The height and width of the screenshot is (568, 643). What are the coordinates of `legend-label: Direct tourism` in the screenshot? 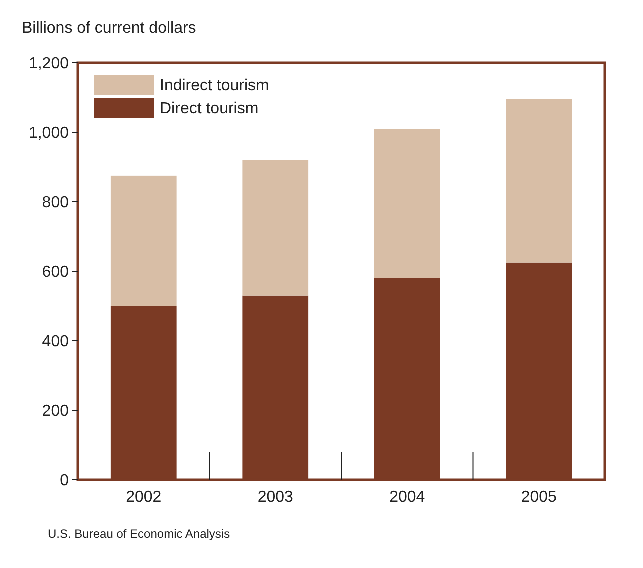 It's located at (209, 109).